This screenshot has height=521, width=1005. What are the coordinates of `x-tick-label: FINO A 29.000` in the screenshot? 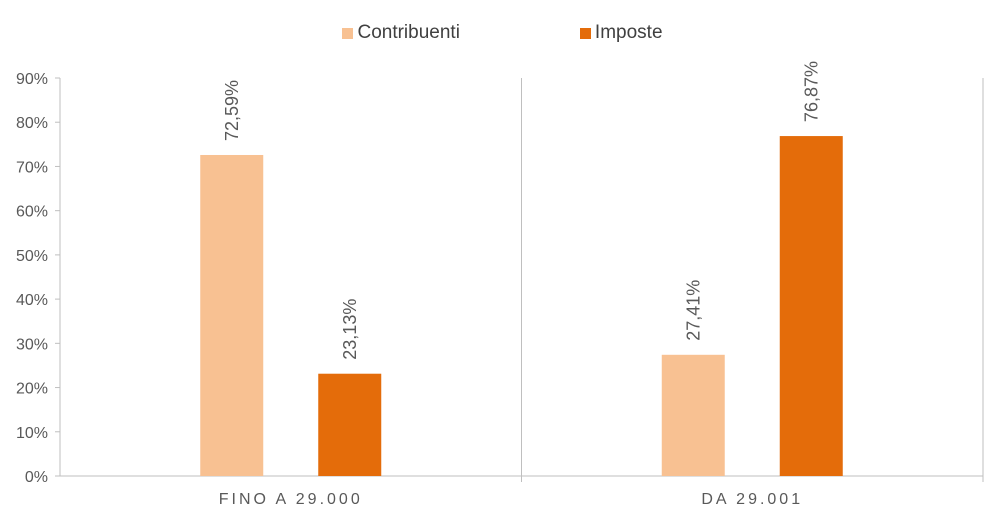 It's located at (291, 499).